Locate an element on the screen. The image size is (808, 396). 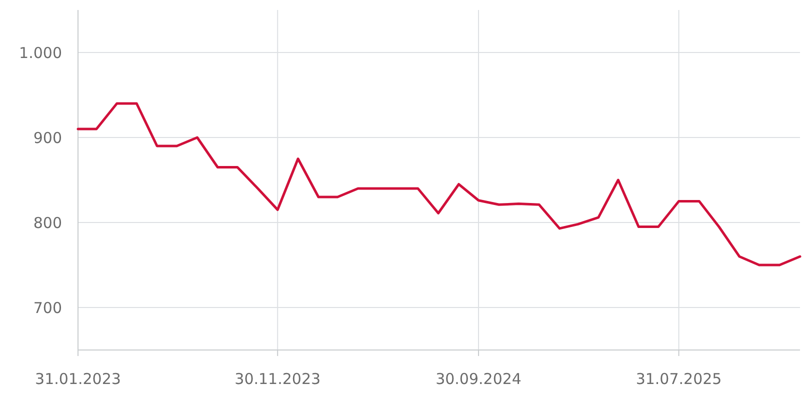
x-tick-label: 30.11.2023 is located at coordinates (277, 379).